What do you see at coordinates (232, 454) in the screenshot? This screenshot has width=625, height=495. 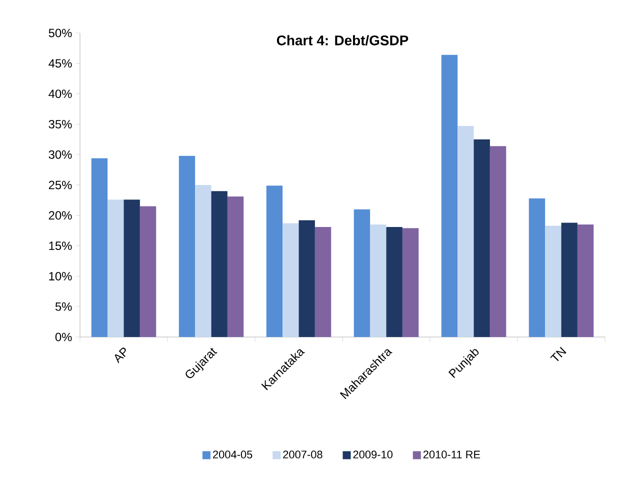 I see `legend-label: 2004-05` at bounding box center [232, 454].